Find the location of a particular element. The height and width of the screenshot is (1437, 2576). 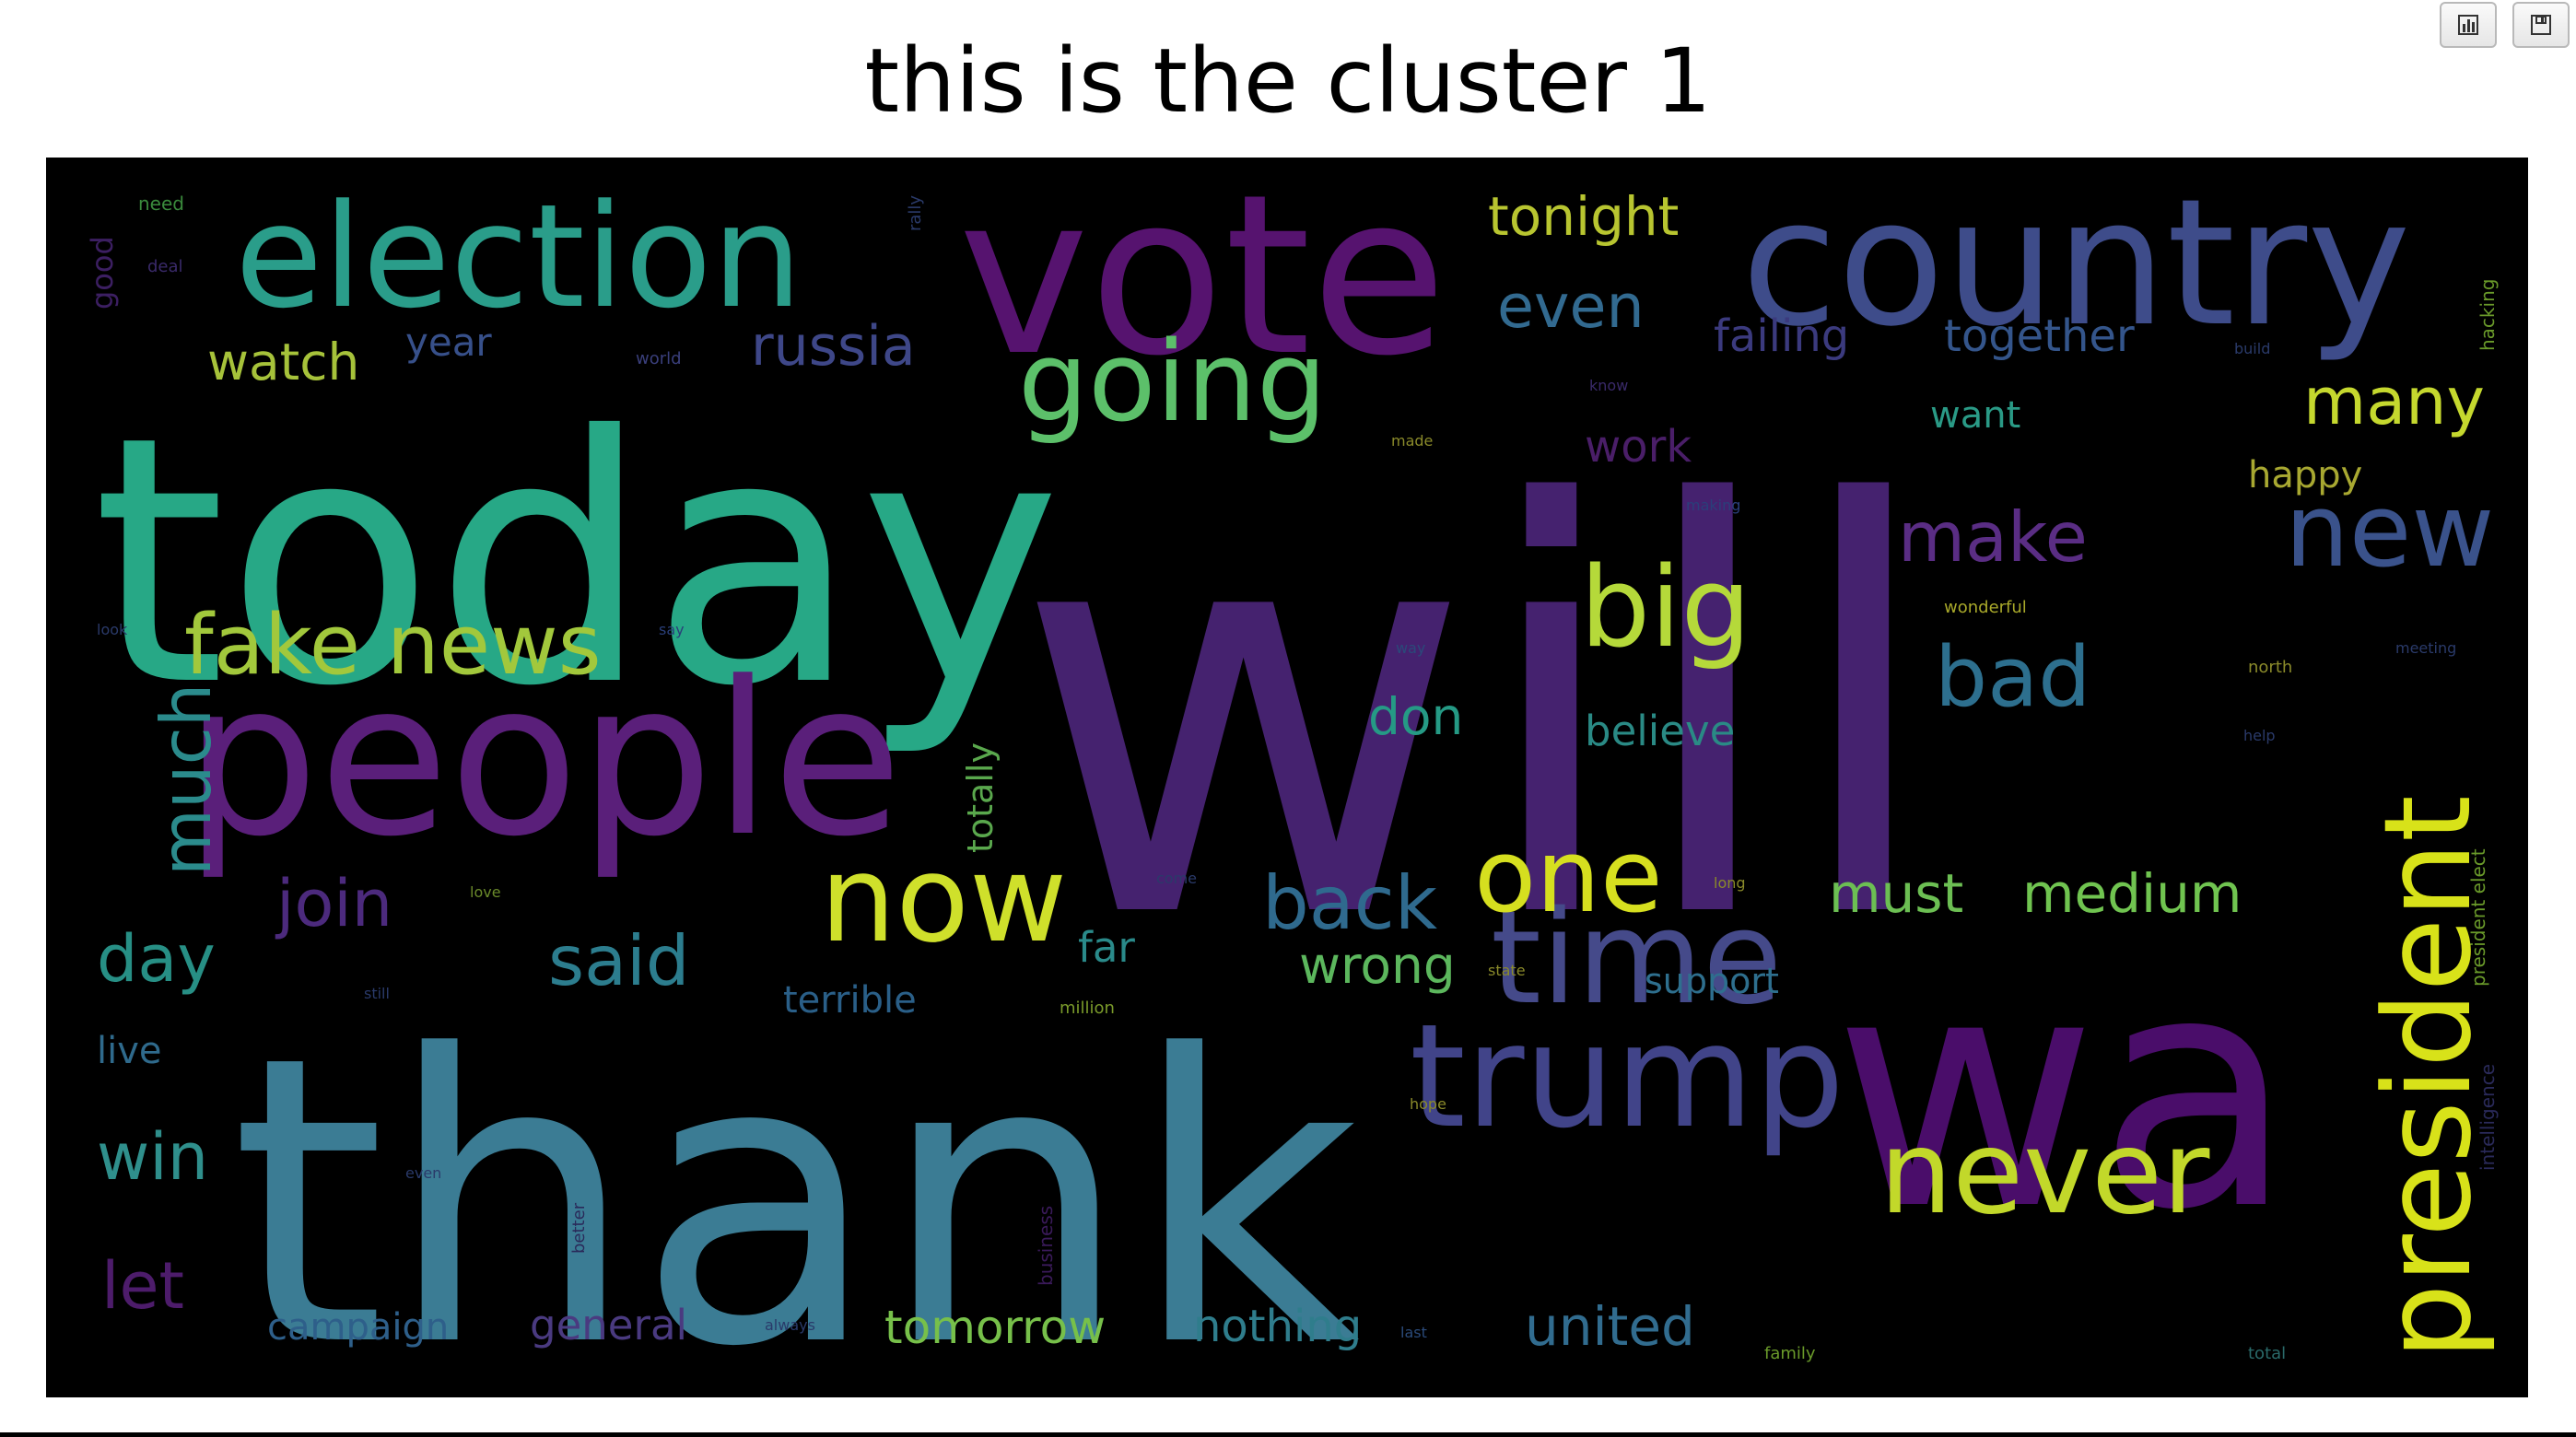

word-terrible: terrible is located at coordinates (850, 1000).